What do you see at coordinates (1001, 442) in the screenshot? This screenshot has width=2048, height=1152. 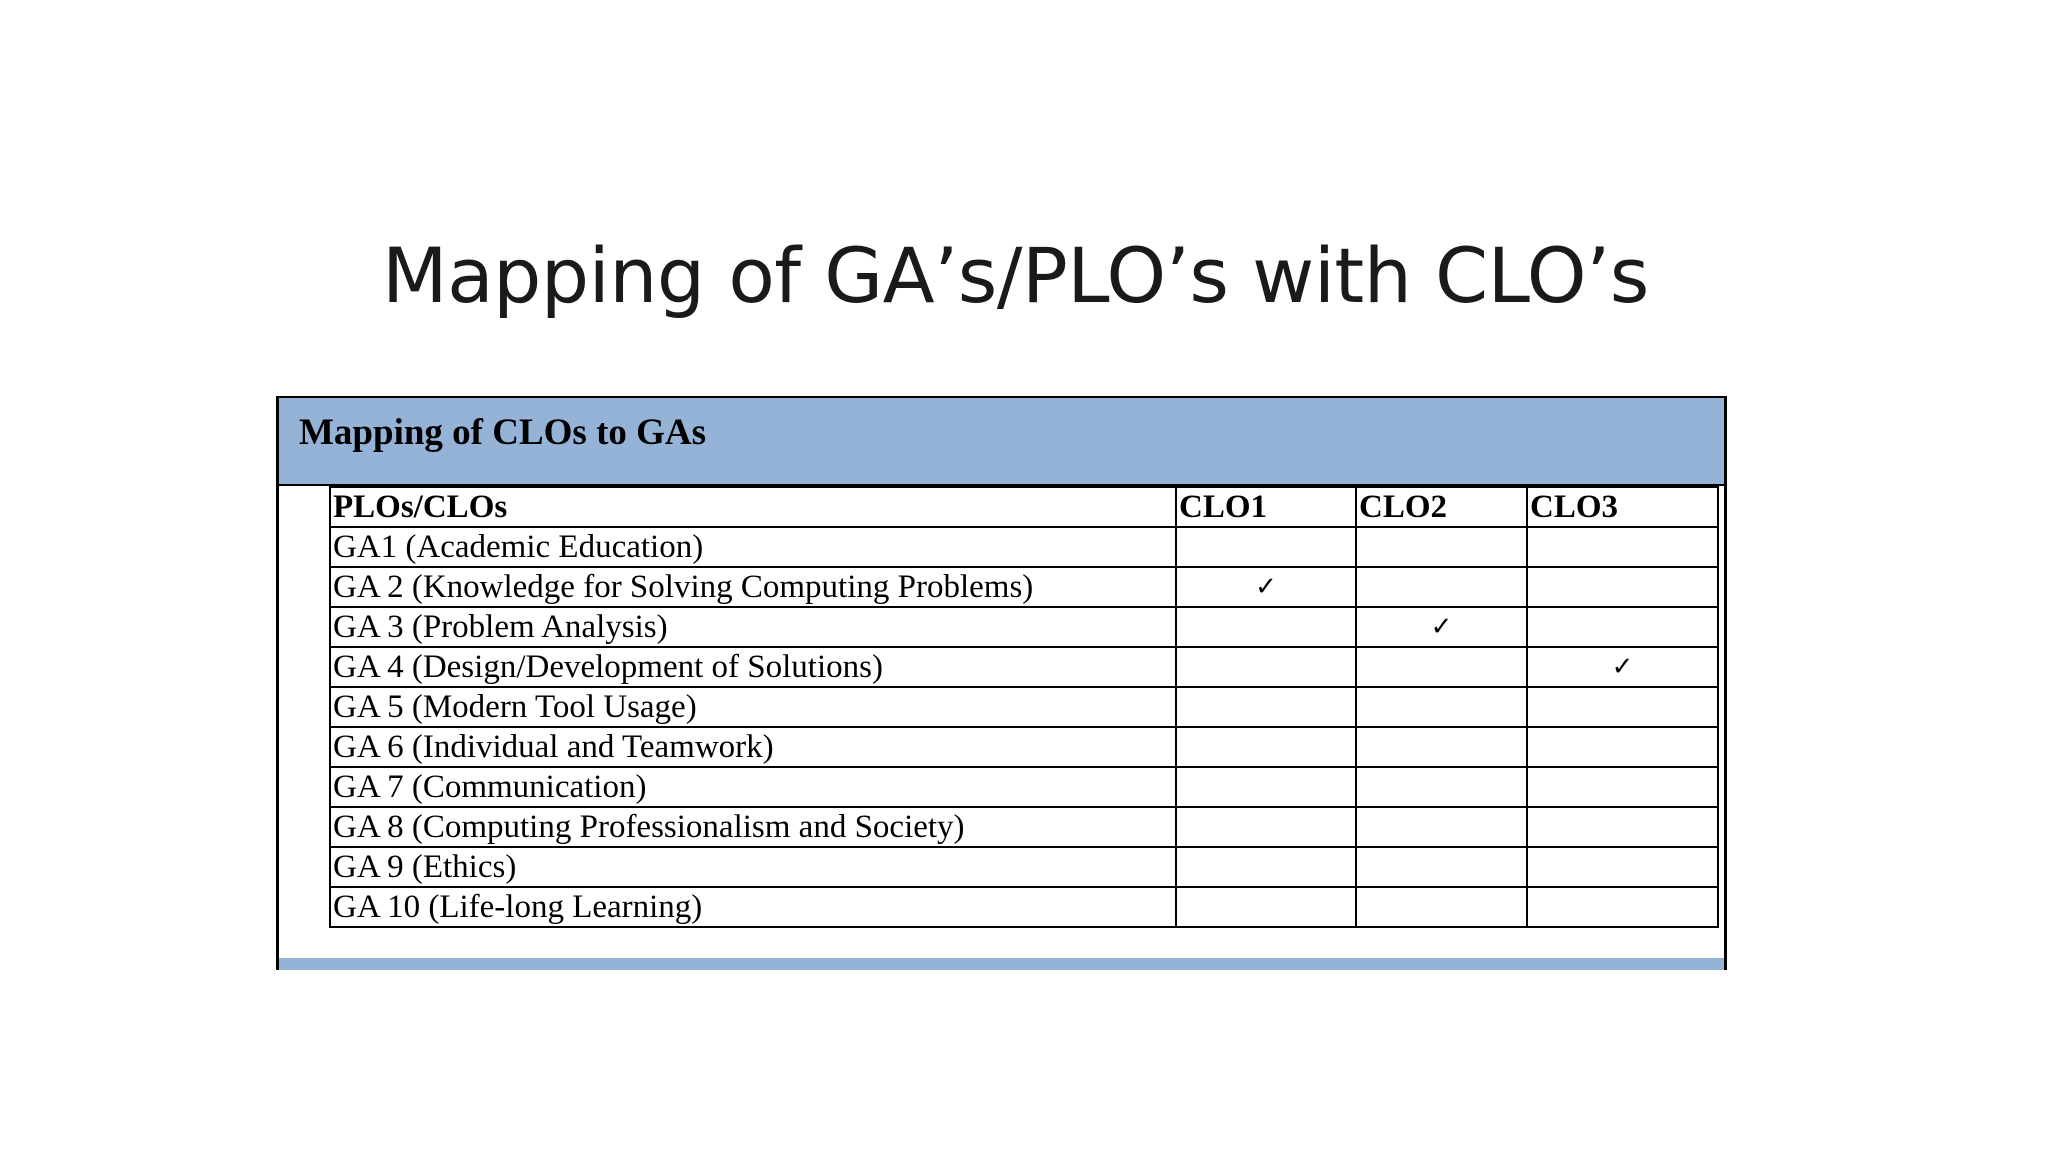 I see `table-caption-bar: Mapping of CLOs to GAs` at bounding box center [1001, 442].